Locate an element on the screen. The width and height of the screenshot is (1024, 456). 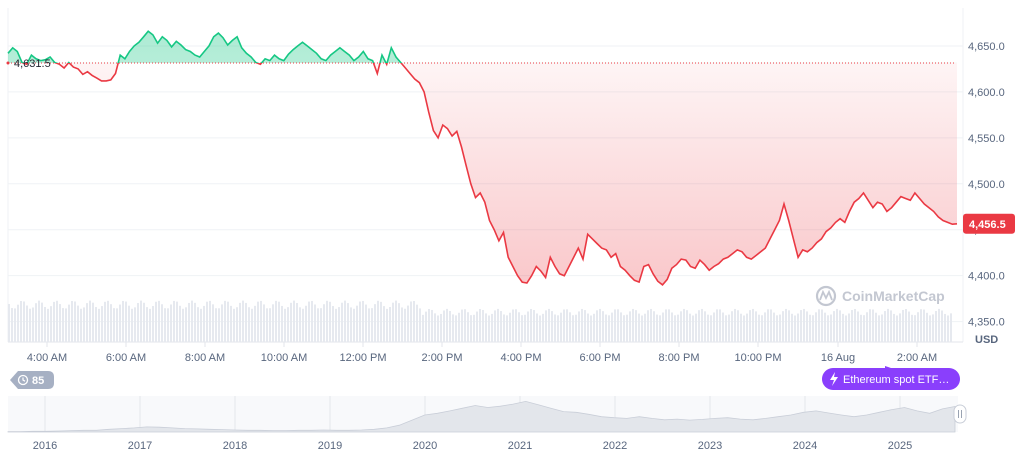
x-tick-label: 8:00 AM is located at coordinates (205, 358).